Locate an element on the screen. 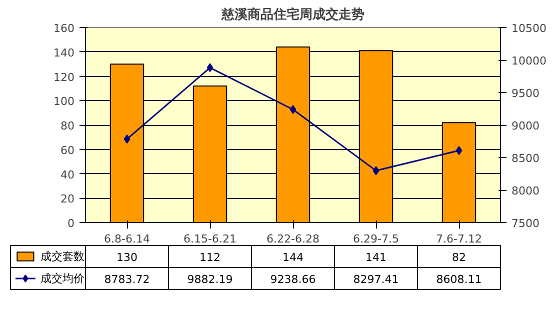  data-label: 8608.11 is located at coordinates (459, 279).